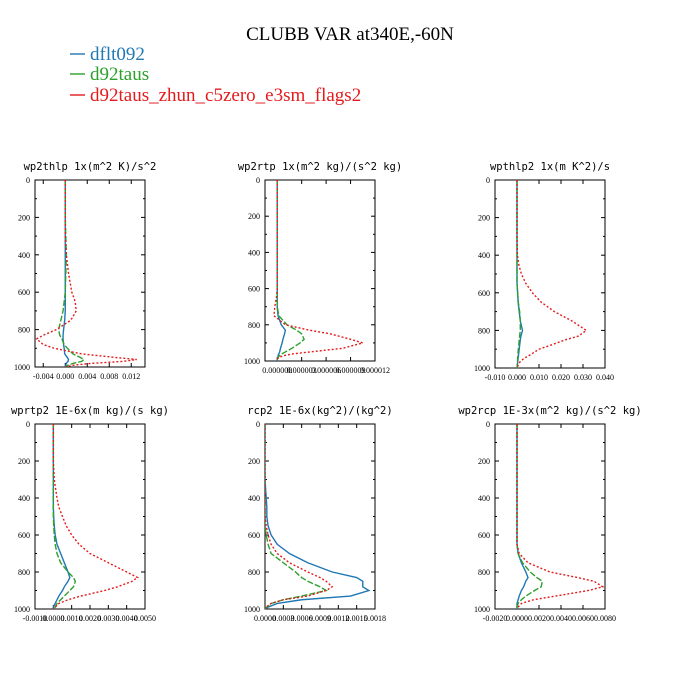 The height and width of the screenshot is (700, 700). Describe the element at coordinates (320, 167) in the screenshot. I see `panel-title: wp2rtp 1x(m^2 kg)/(s^2 kg)` at that location.